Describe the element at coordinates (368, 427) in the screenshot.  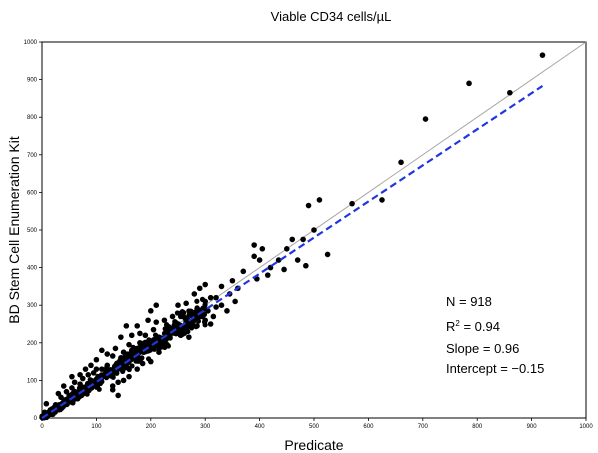
I see `x-tick-label: 600` at that location.